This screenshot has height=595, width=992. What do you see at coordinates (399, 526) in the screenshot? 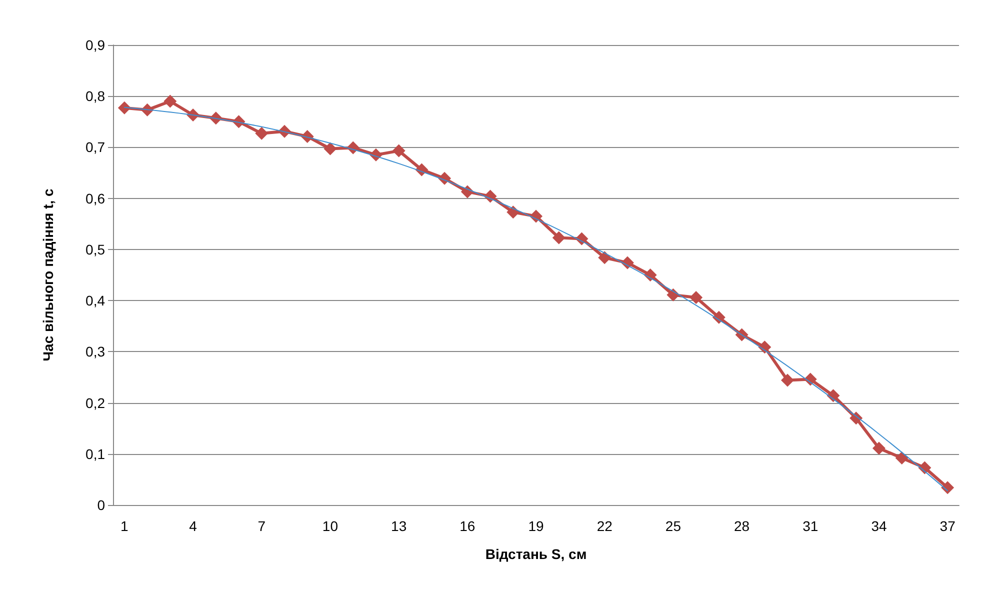
I see `x-tick-label: 13` at bounding box center [399, 526].